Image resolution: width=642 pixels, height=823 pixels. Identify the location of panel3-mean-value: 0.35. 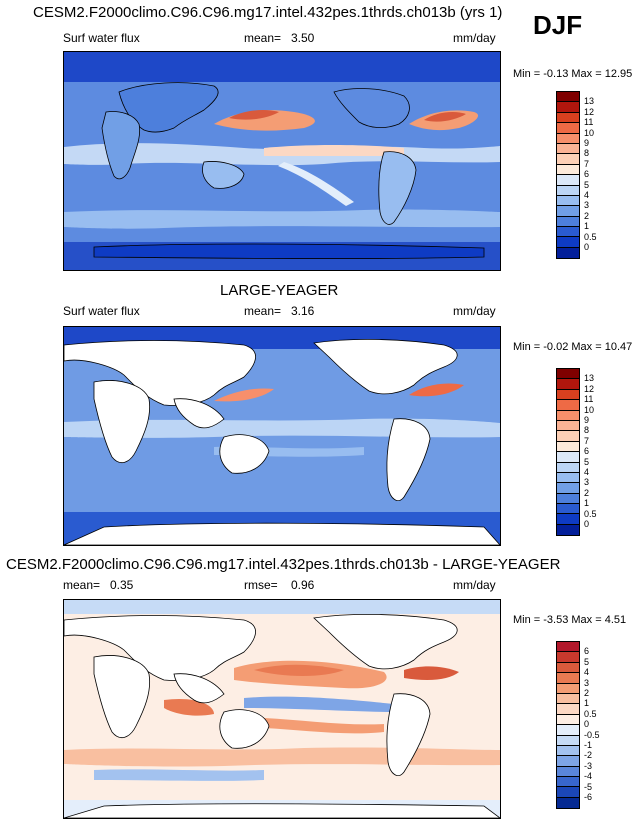
(122, 585).